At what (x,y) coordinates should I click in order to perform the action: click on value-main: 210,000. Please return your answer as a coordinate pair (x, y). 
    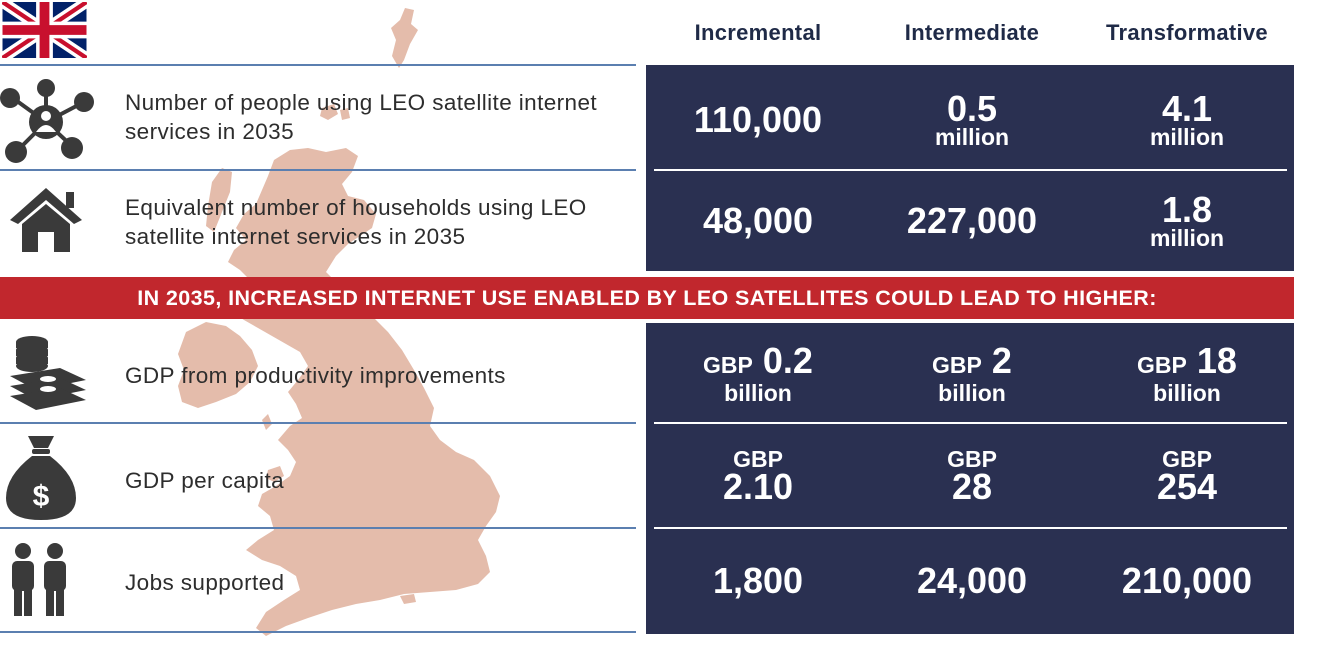
    Looking at the image, I should click on (1187, 580).